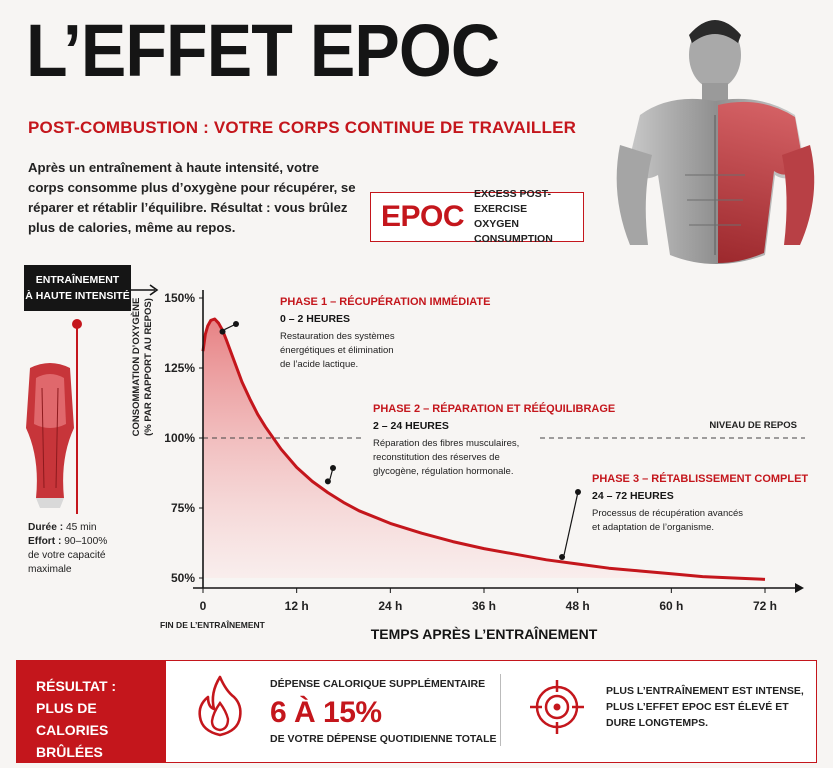 This screenshot has width=833, height=768. What do you see at coordinates (484, 633) in the screenshot?
I see `x-axis-title: TEMPS APRÈS L’ENTRAÎNEMENT` at bounding box center [484, 633].